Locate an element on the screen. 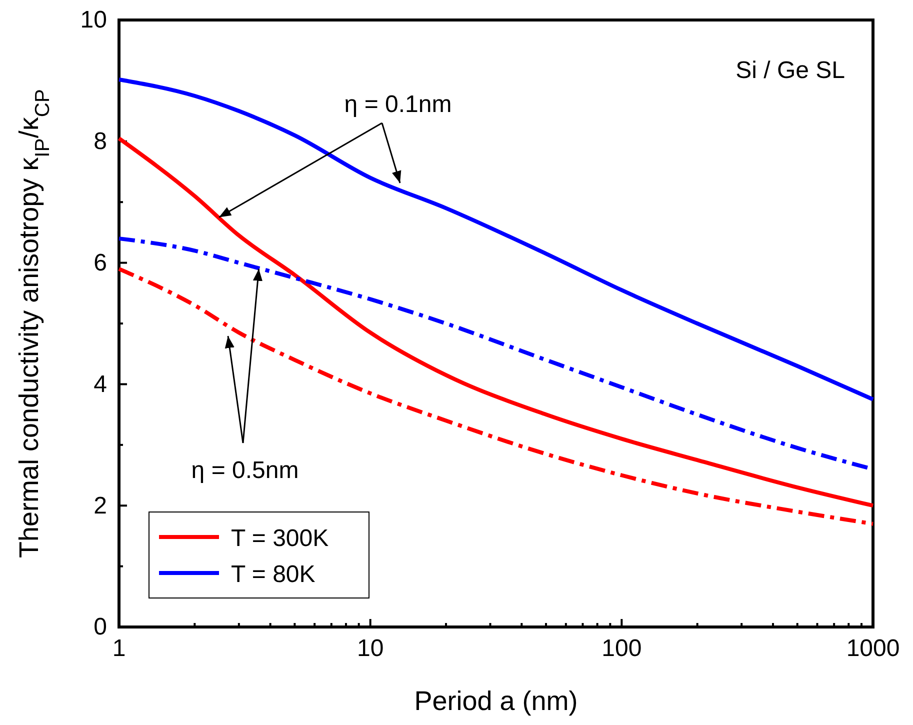 The image size is (913, 725). annotation: η = 0.1nm is located at coordinates (398, 104).